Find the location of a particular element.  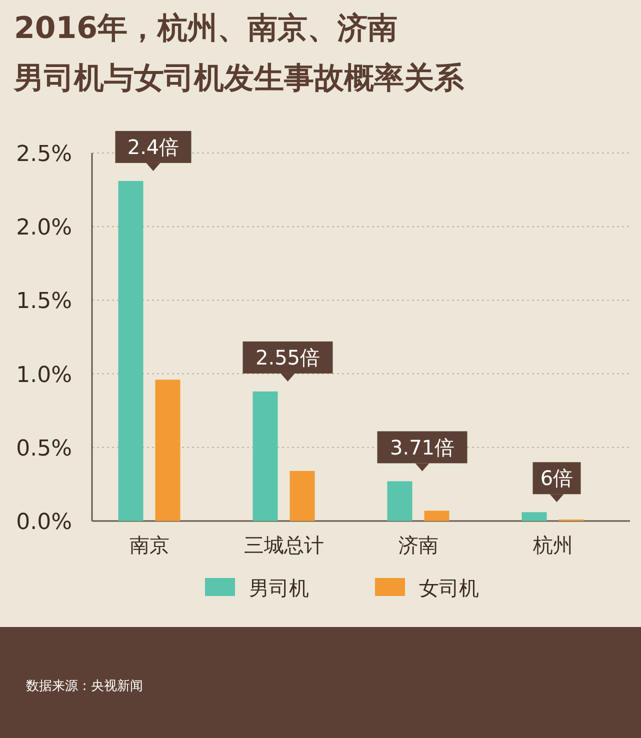

y-tick-label: 2.0% is located at coordinates (44, 228).